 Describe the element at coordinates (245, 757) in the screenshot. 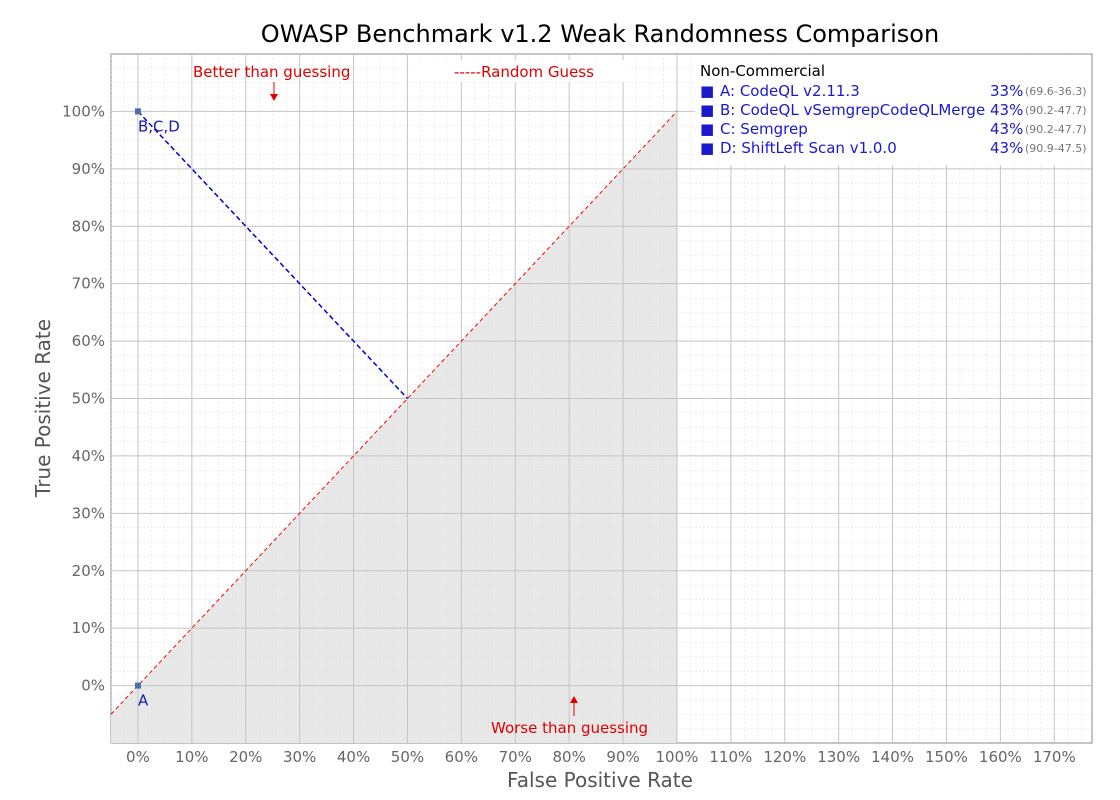

I see `x-tick-label: 20%` at that location.